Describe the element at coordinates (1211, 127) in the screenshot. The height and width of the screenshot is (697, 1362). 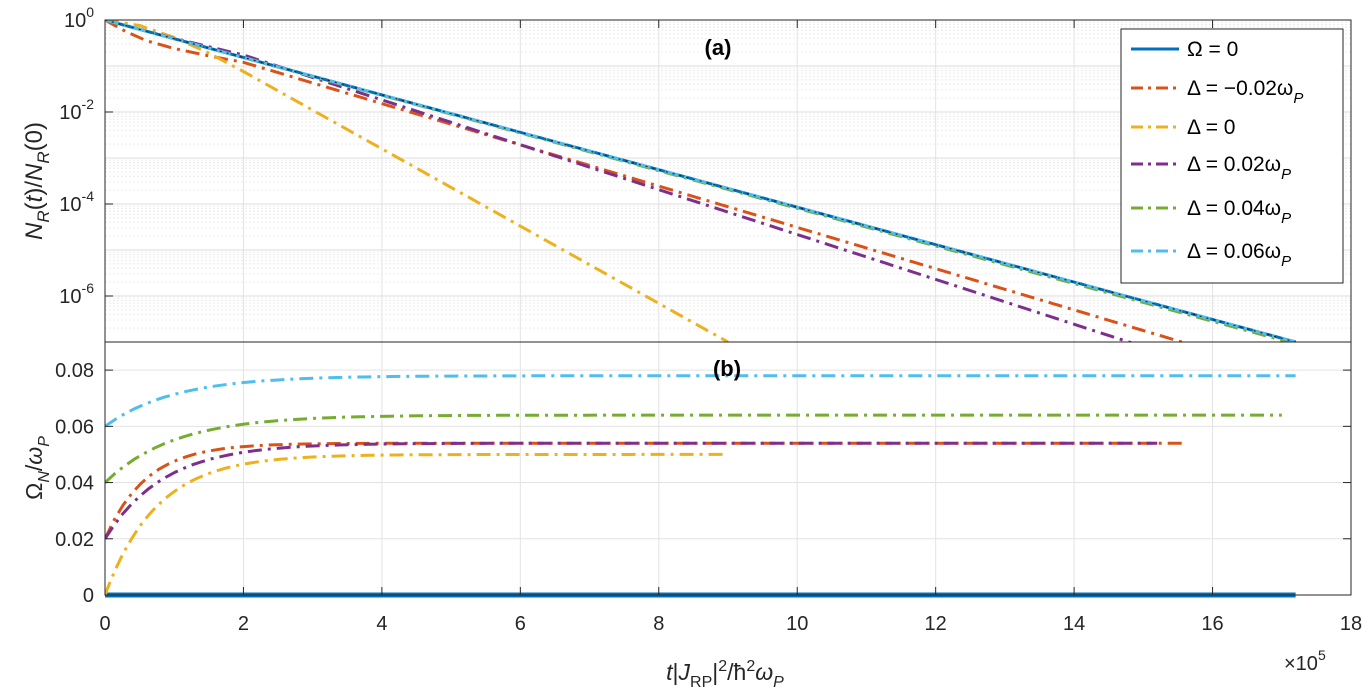
I see `legend-label-2: Δ = 0` at that location.